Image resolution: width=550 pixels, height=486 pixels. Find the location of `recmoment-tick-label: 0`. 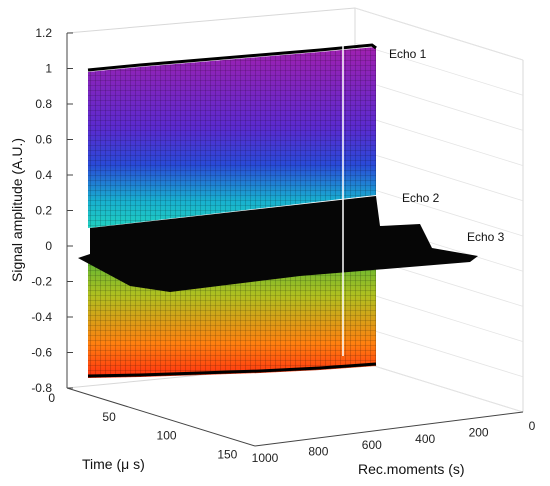

recmoment-tick-label: 0 is located at coordinates (532, 426).